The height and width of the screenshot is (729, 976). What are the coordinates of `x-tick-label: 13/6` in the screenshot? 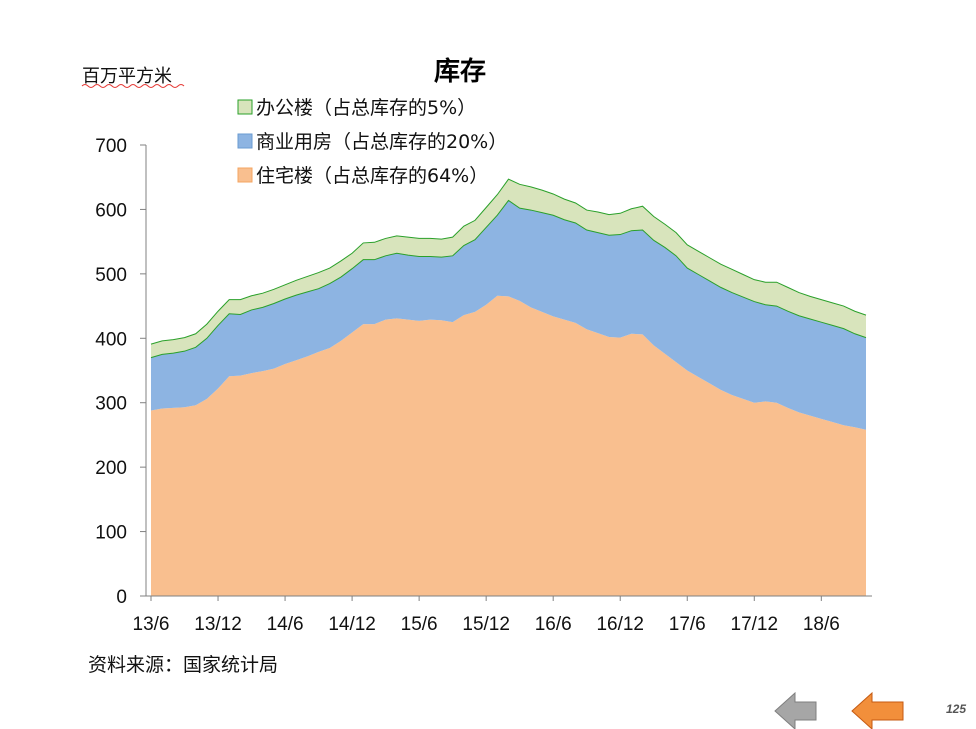 It's located at (151, 624).